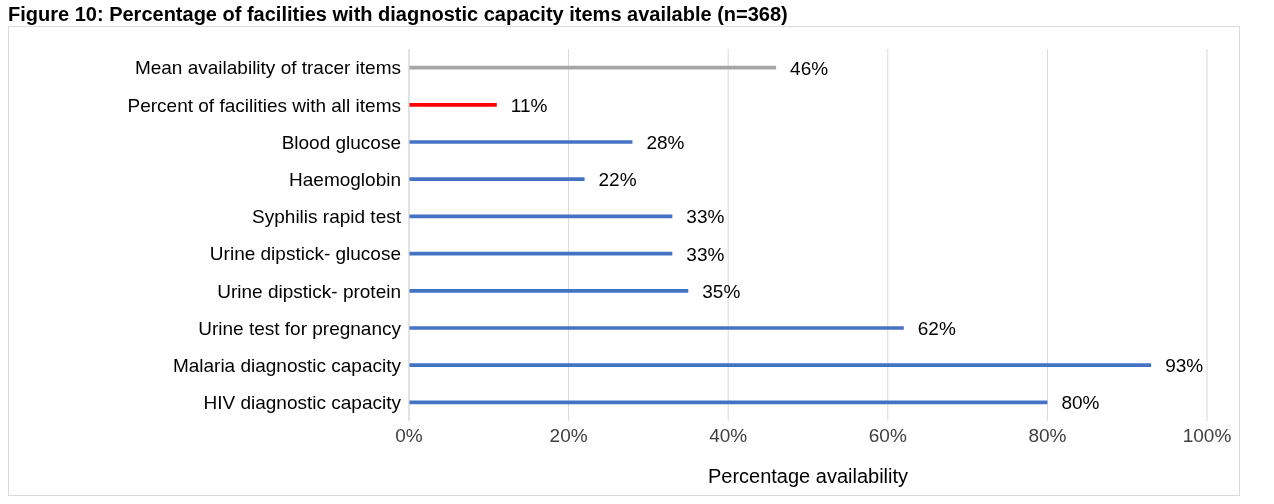  Describe the element at coordinates (287, 365) in the screenshot. I see `y-tick-label: Malaria diagnostic capacity` at that location.